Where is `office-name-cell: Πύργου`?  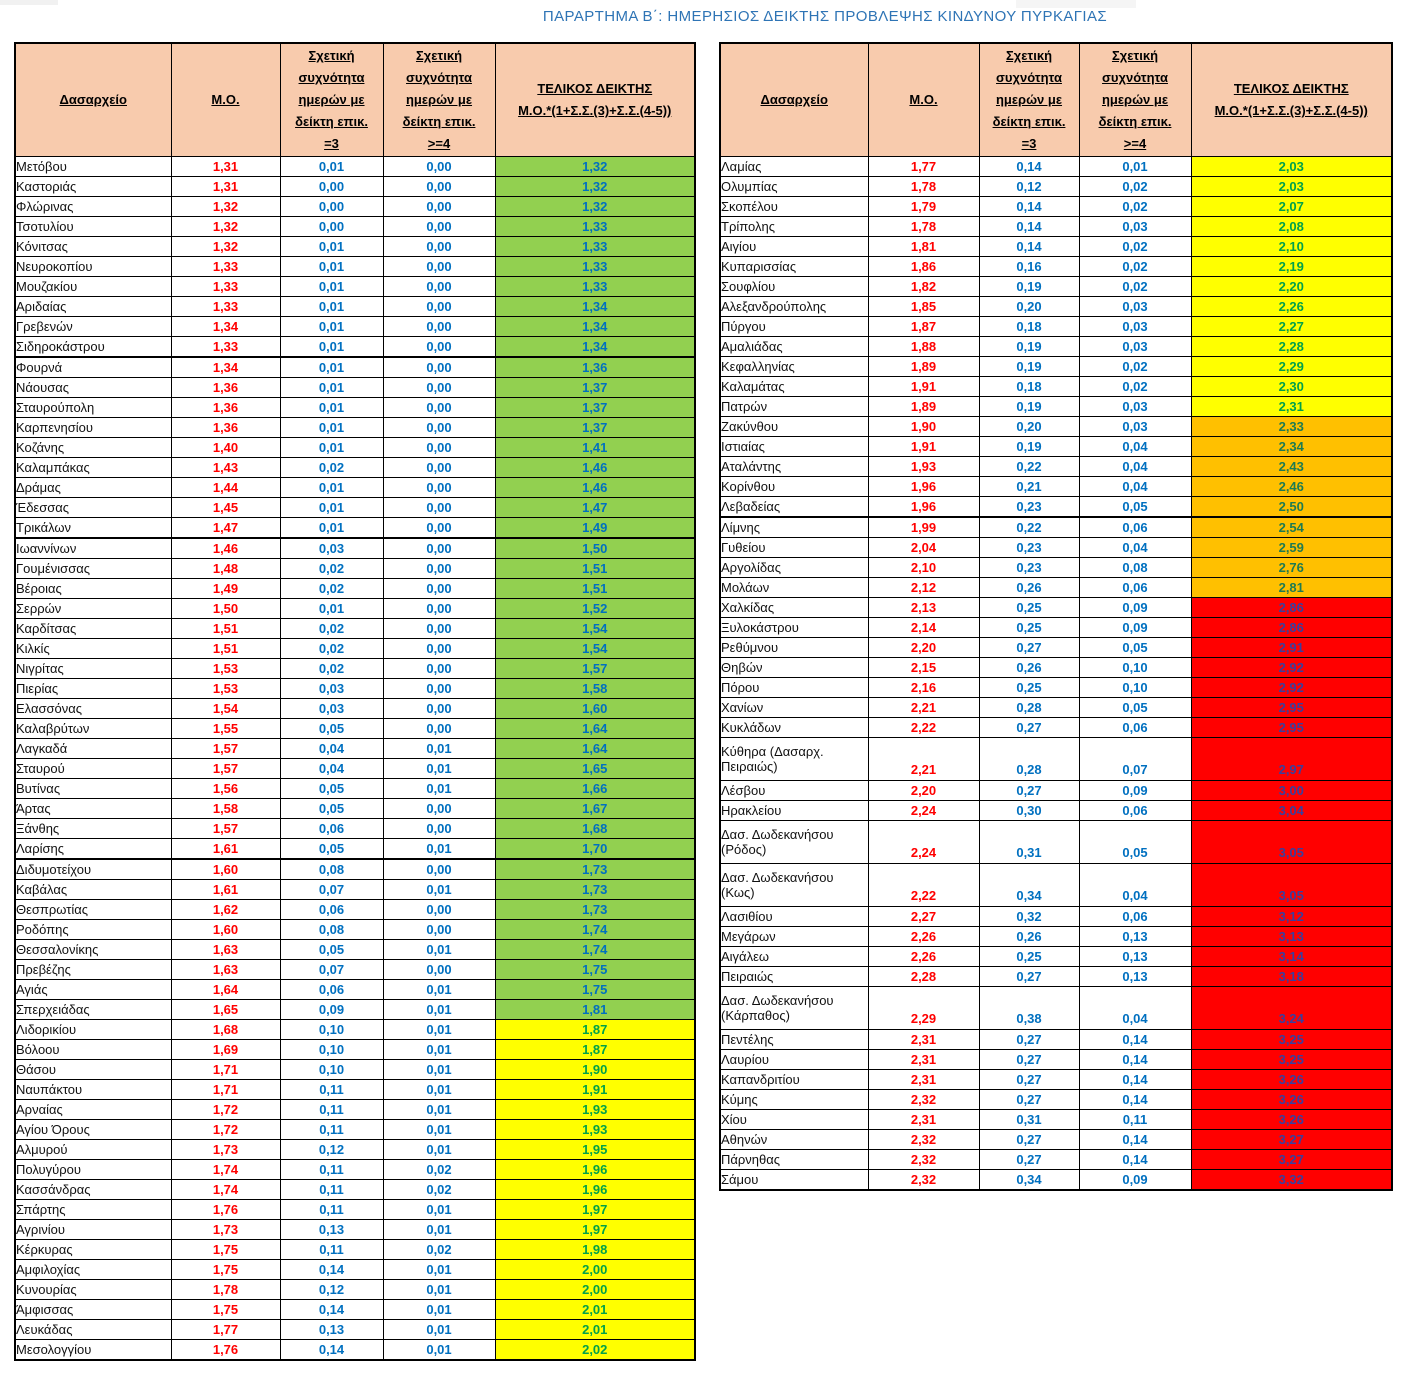
office-name-cell: Πύργου is located at coordinates (794, 326).